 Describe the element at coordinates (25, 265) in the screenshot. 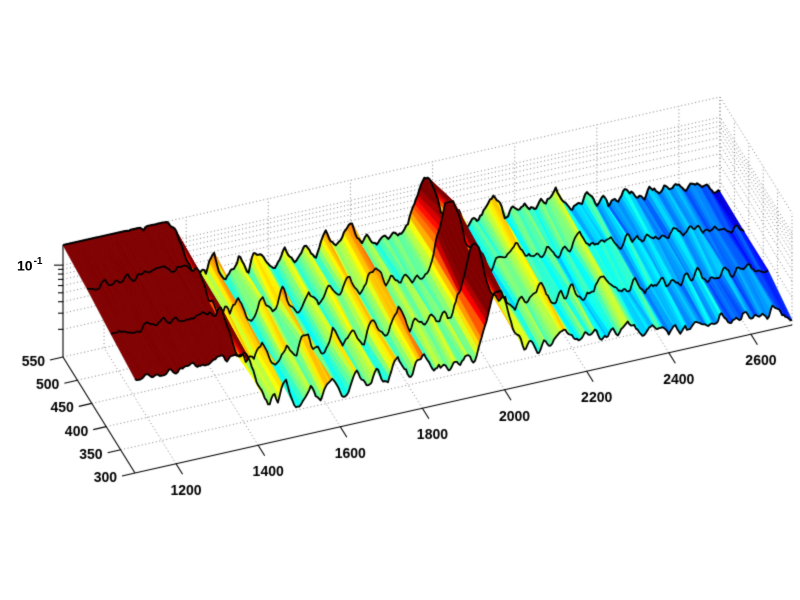

I see `z-tick-base: 10` at that location.